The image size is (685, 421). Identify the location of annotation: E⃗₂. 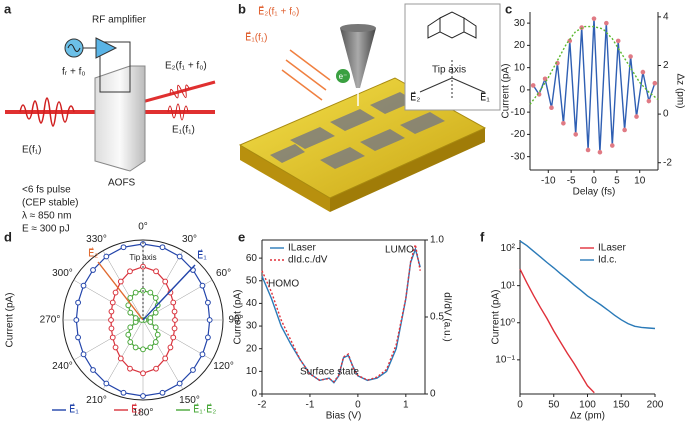
(93, 253).